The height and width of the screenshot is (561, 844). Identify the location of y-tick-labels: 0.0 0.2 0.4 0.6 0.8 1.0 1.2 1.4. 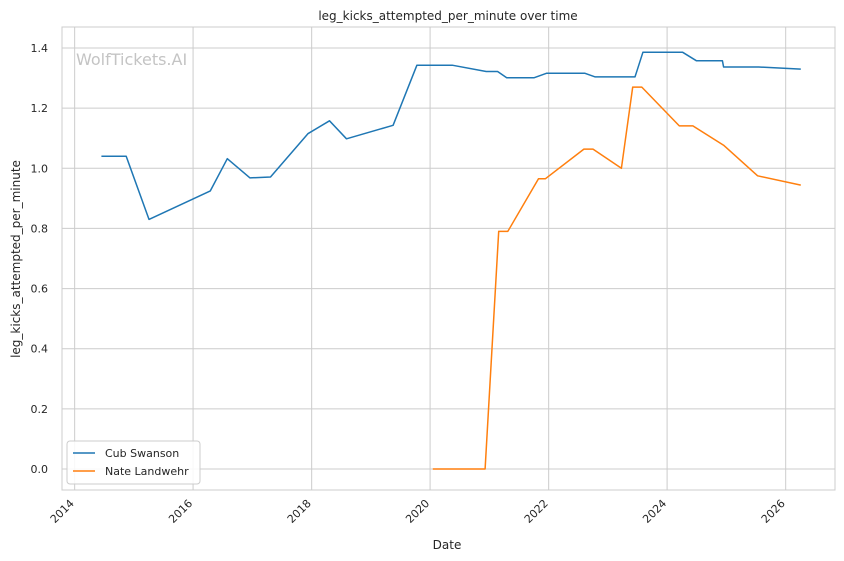
(40, 259).